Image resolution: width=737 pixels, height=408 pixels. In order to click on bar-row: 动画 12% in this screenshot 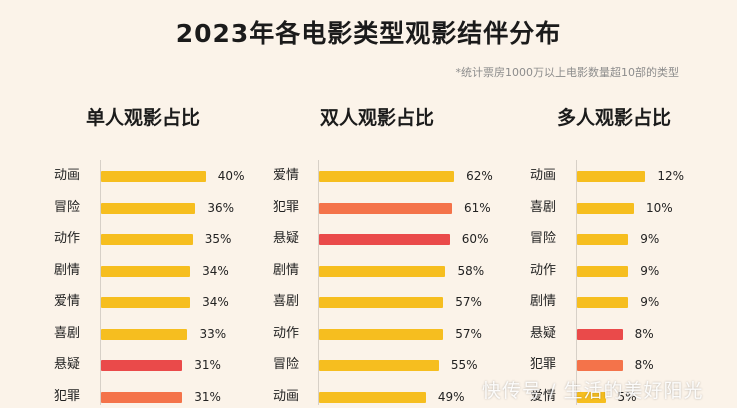, I will do `click(630, 176)`.